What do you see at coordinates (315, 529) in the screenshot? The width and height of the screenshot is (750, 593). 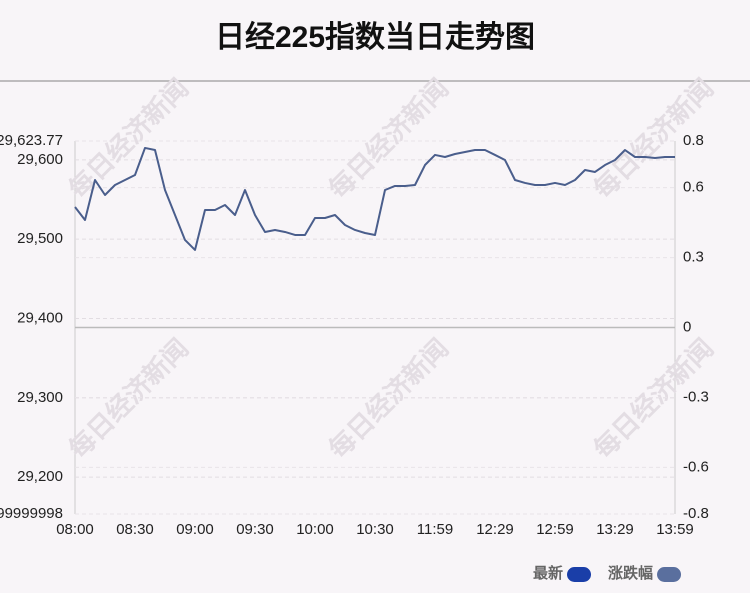 I see `x-tick-label: 10:00` at bounding box center [315, 529].